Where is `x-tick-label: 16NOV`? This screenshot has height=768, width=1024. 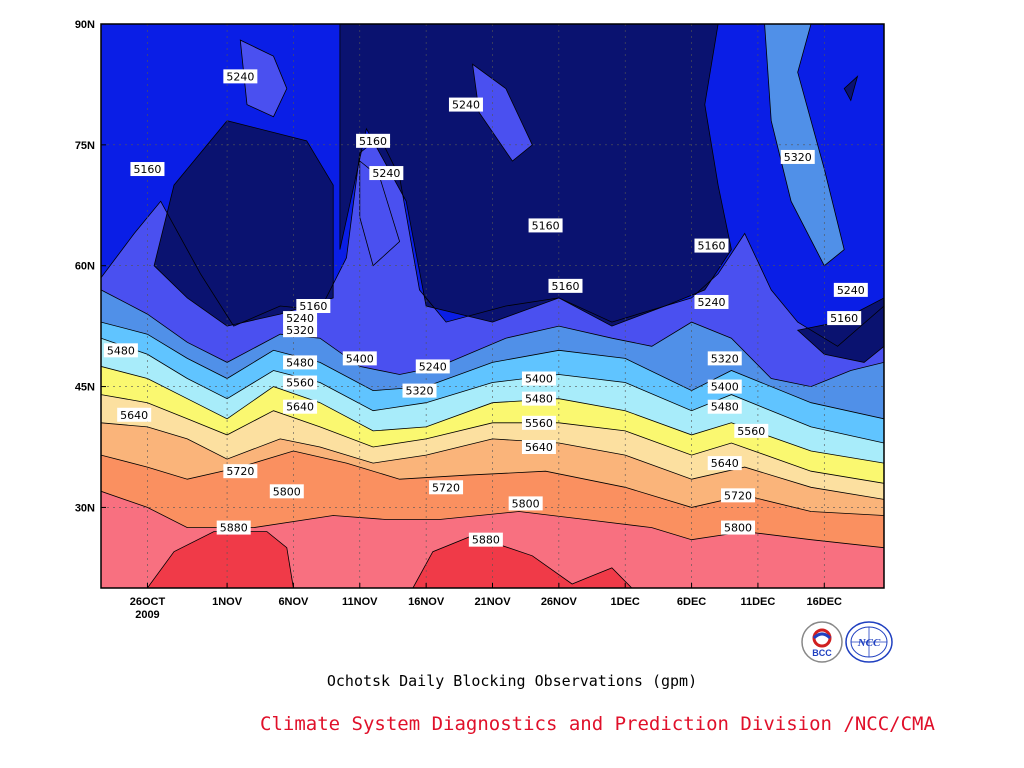 x-tick-label: 16NOV is located at coordinates (426, 602).